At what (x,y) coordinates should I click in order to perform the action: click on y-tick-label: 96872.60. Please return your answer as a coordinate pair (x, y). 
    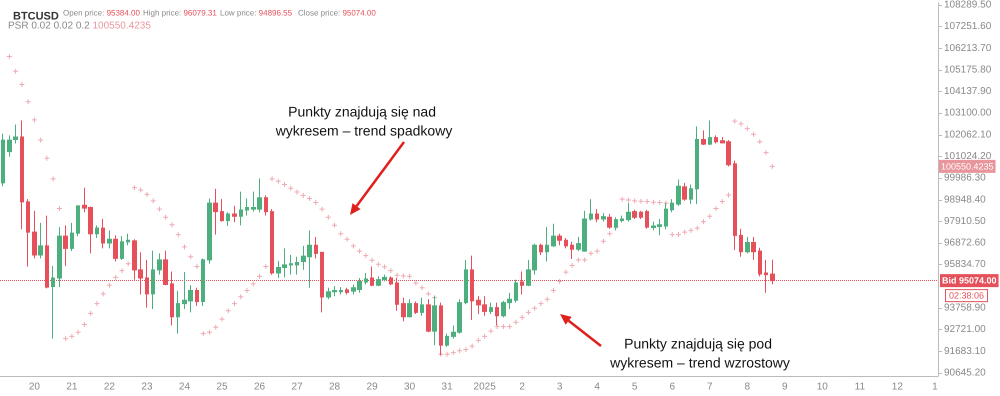
    Looking at the image, I should click on (965, 243).